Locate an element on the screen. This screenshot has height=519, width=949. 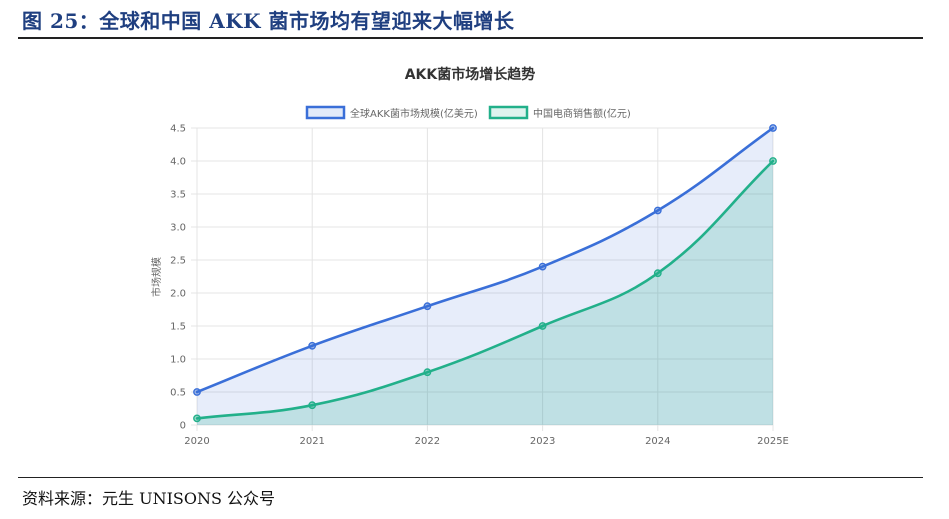
bottom-rule is located at coordinates (470, 477).